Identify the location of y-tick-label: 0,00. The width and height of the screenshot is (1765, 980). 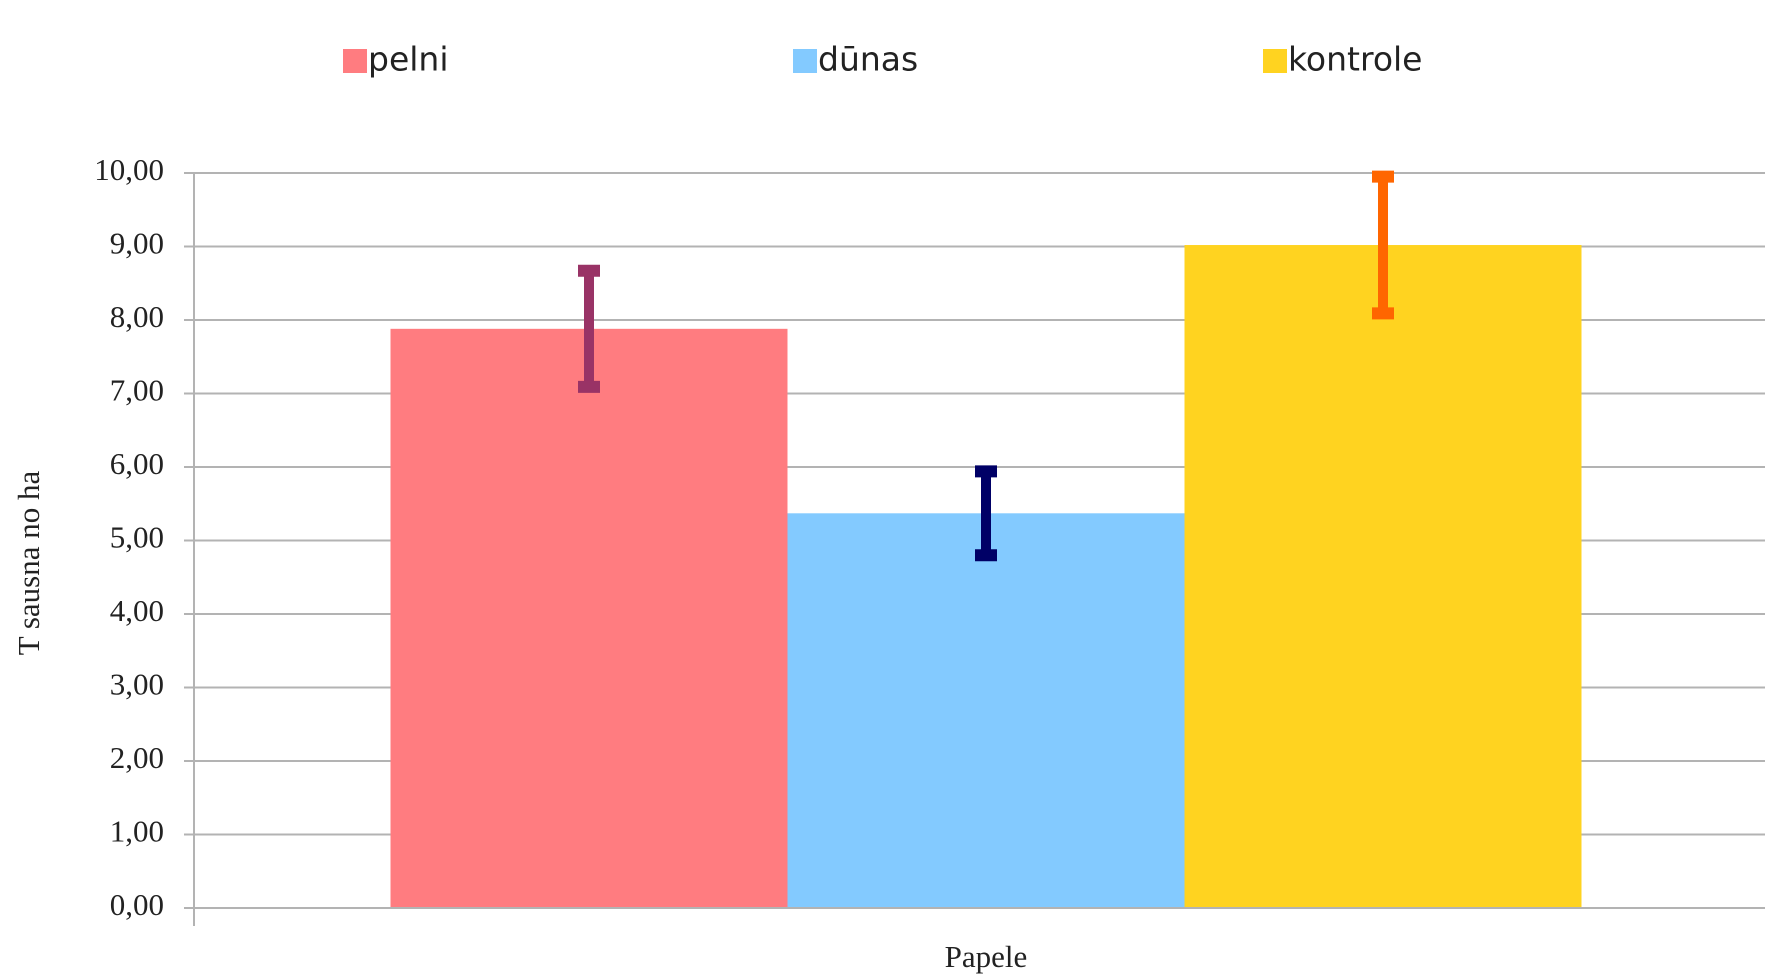
(137, 904).